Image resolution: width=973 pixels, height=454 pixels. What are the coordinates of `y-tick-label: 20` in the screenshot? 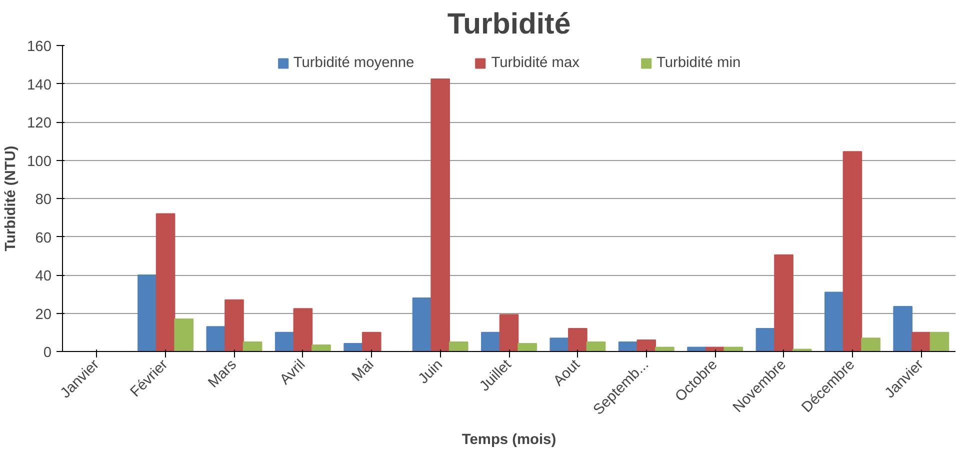 It's located at (43, 314).